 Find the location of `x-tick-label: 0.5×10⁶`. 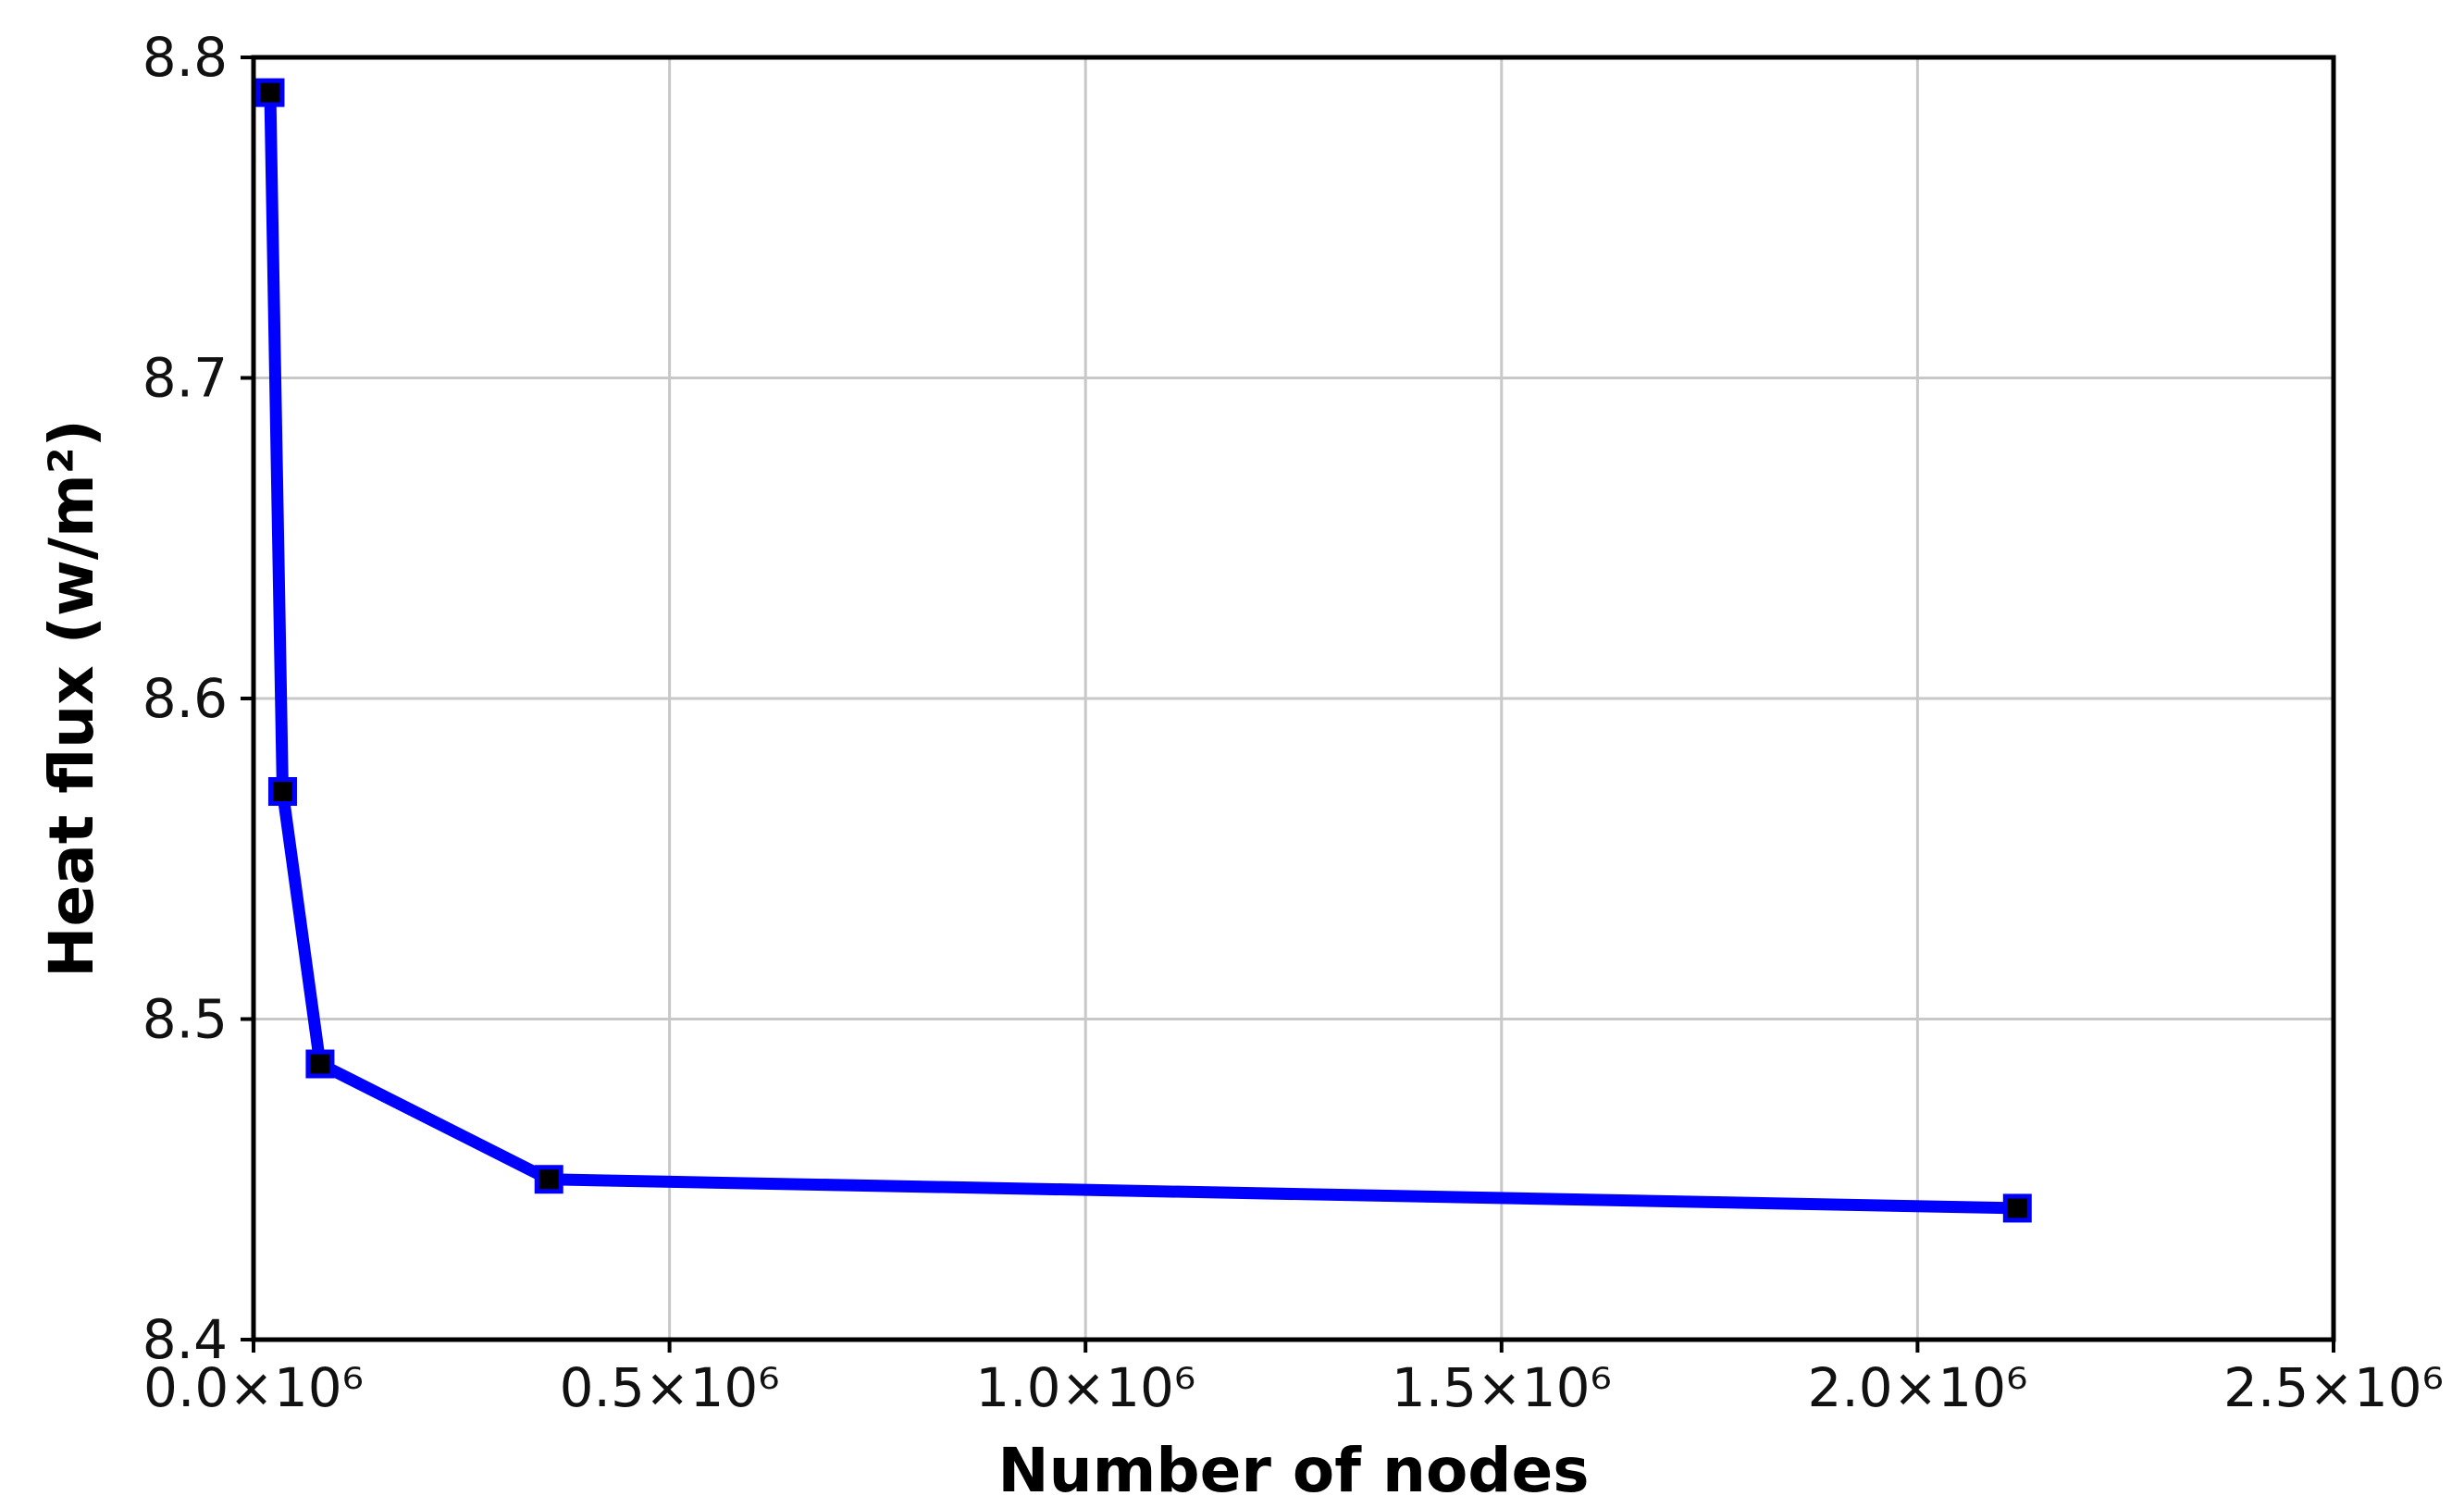

x-tick-label: 0.5×10⁶ is located at coordinates (670, 1387).